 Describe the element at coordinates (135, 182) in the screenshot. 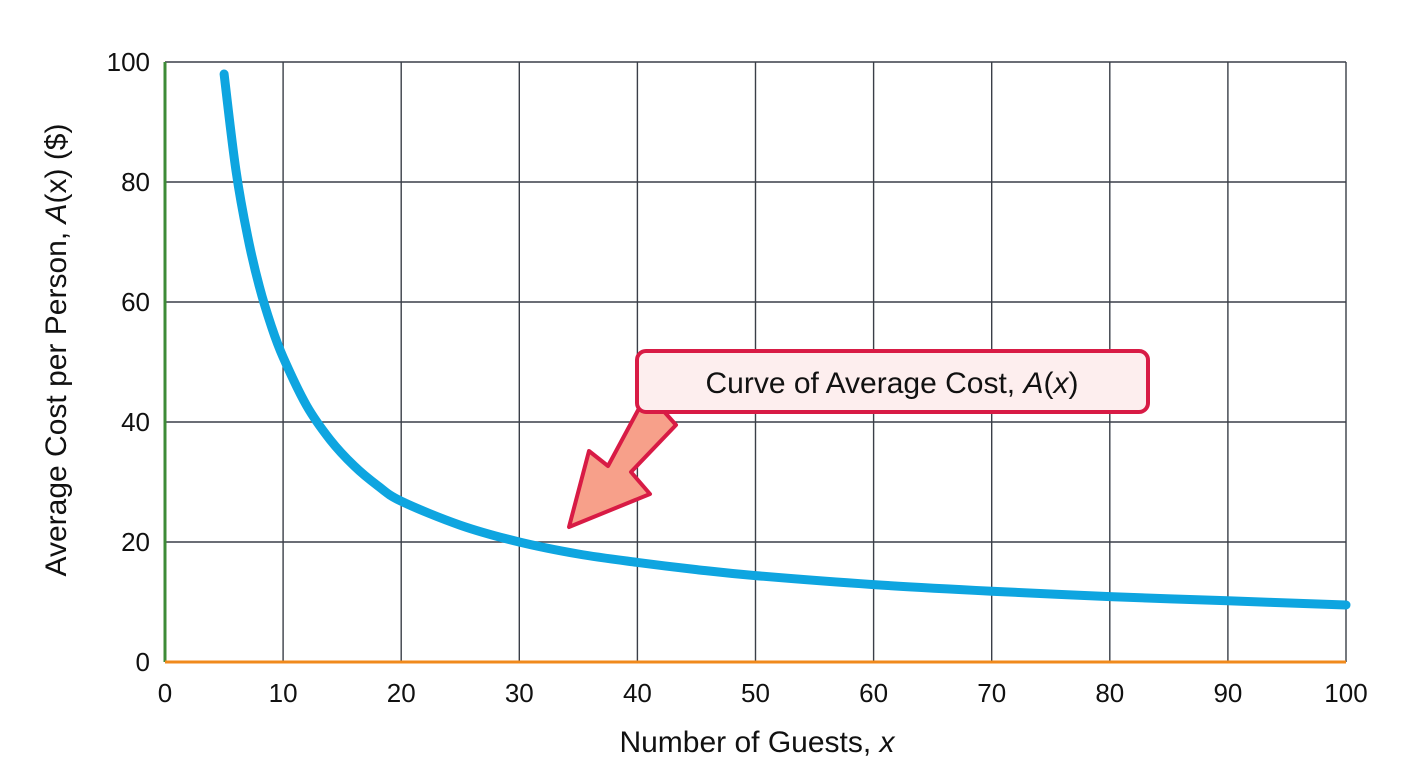

I see `y-tick-label: 80` at that location.